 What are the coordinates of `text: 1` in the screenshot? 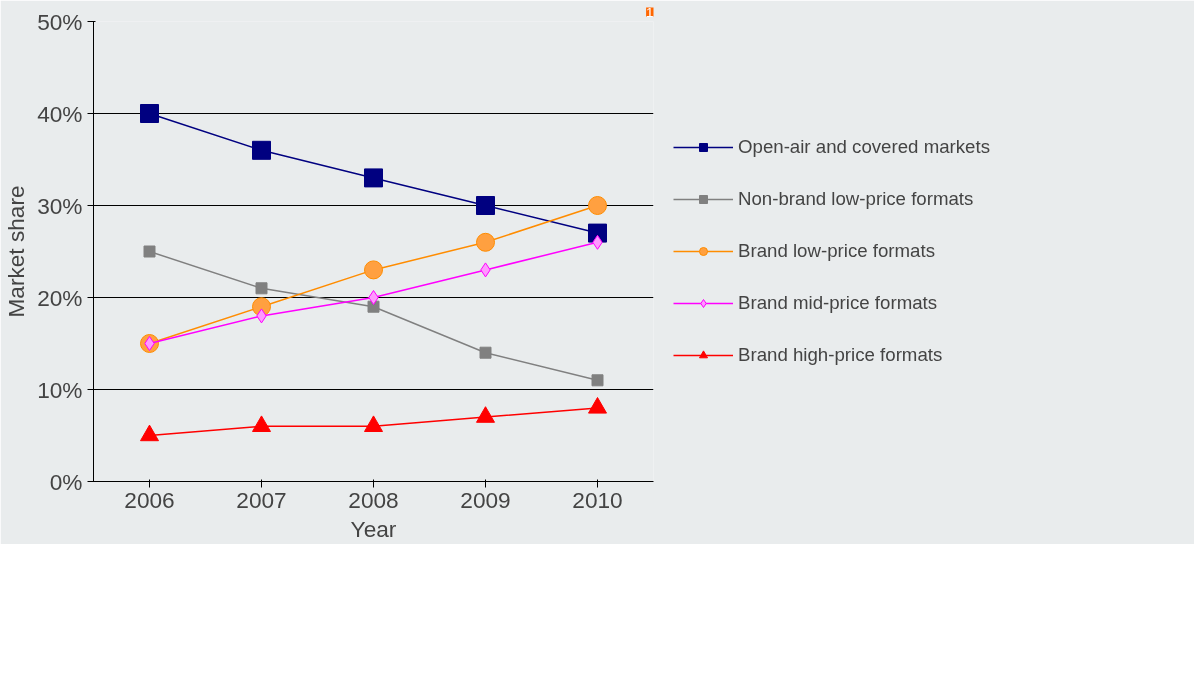 It's located at (650, 12).